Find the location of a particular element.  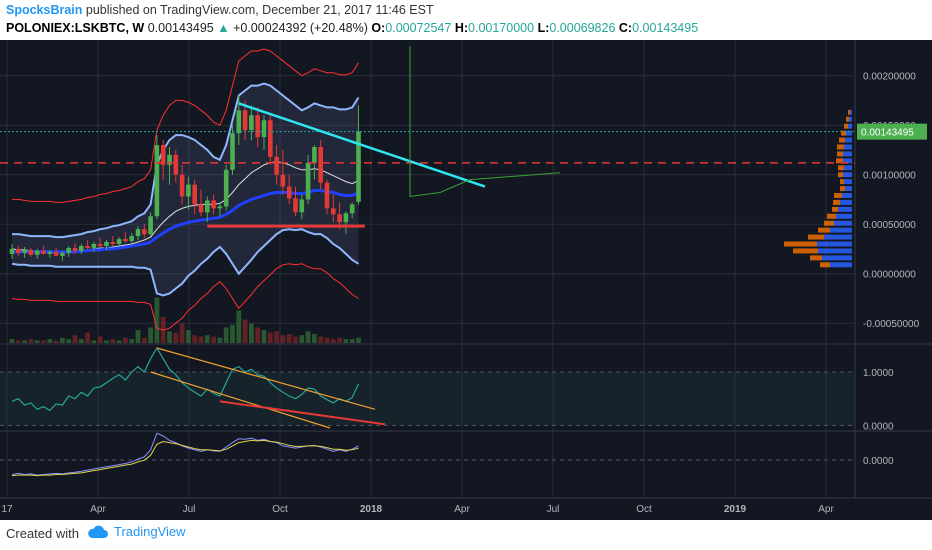

current-price-box is located at coordinates (892, 131).